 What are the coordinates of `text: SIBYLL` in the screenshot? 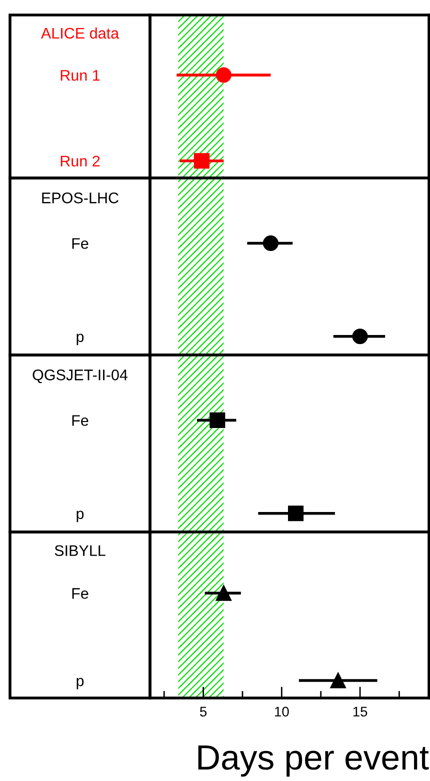 It's located at (80, 550).